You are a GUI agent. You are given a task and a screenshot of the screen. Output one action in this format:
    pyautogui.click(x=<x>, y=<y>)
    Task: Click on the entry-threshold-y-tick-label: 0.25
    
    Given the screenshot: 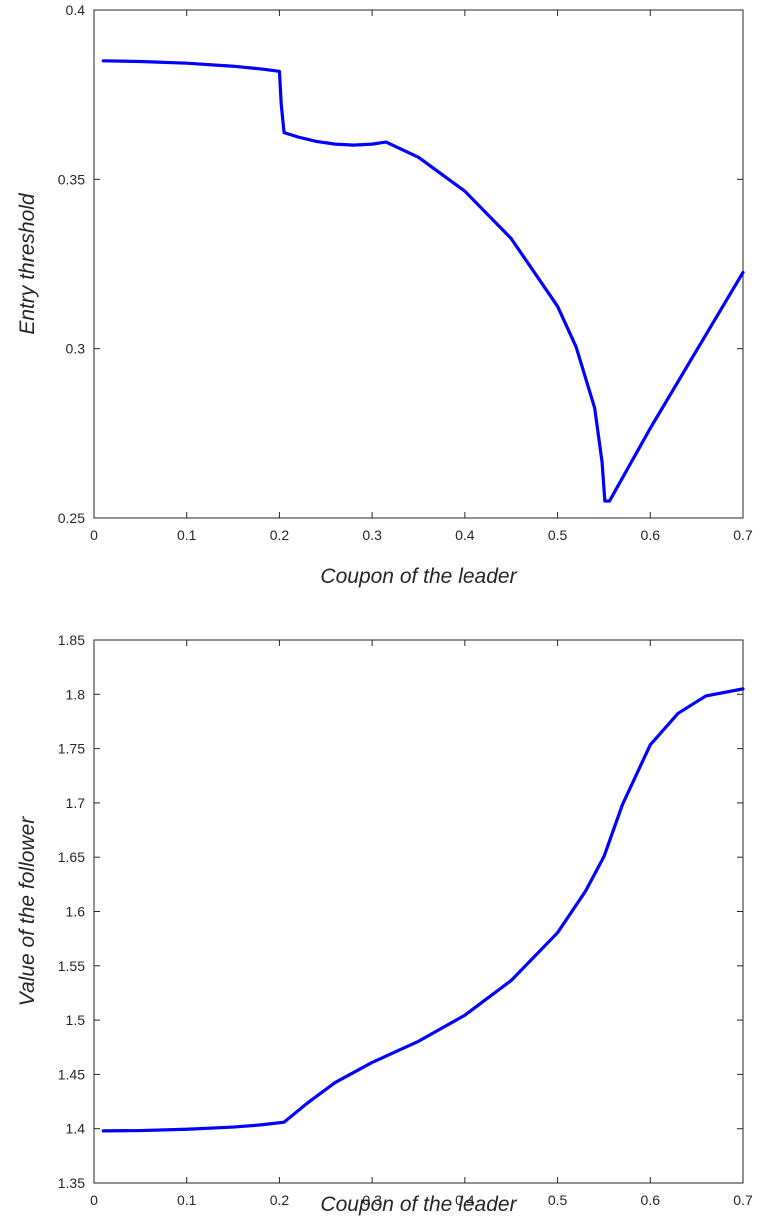 What is the action you would take?
    pyautogui.click(x=71, y=518)
    